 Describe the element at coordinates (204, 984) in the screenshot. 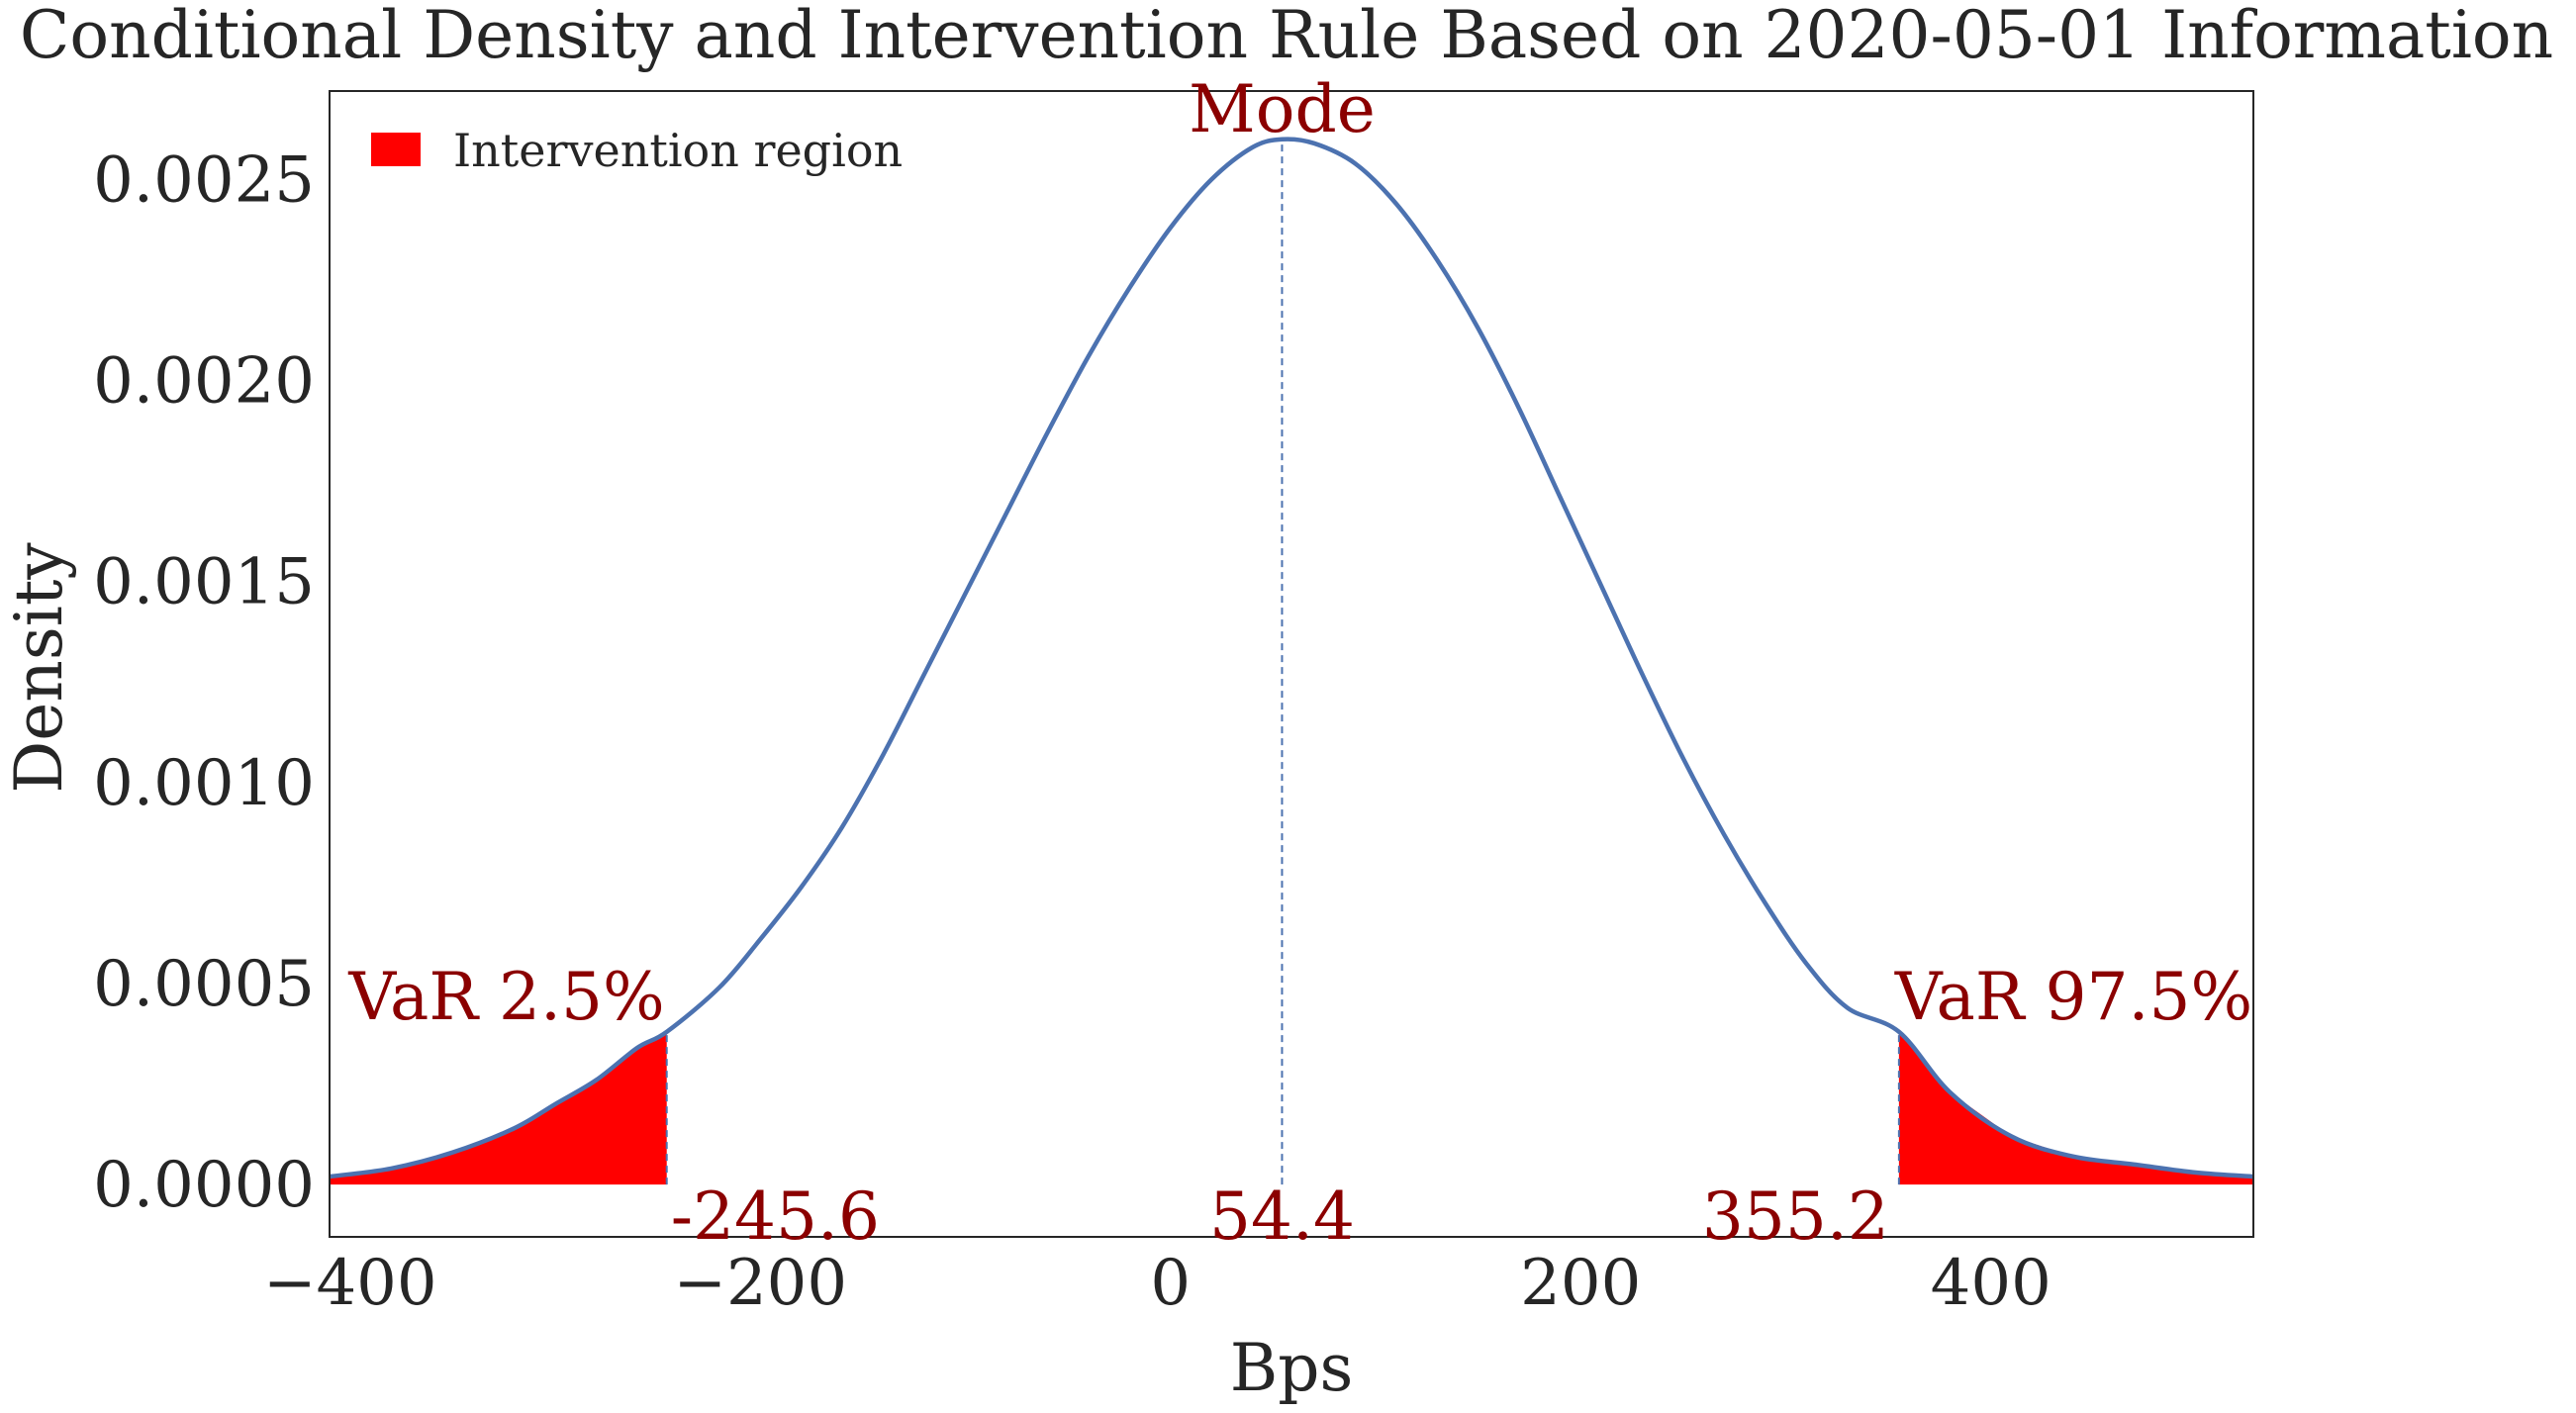

I see `y-tick-label: 0.0005` at that location.